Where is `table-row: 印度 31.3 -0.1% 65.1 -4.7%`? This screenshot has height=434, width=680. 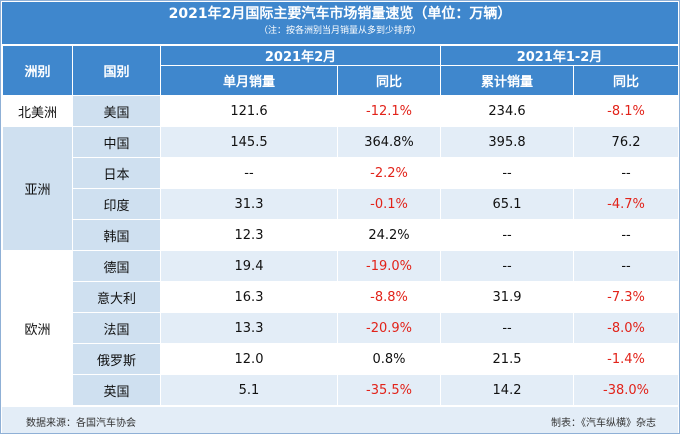 table-row: 印度 31.3 -0.1% 65.1 -4.7% is located at coordinates (341, 204).